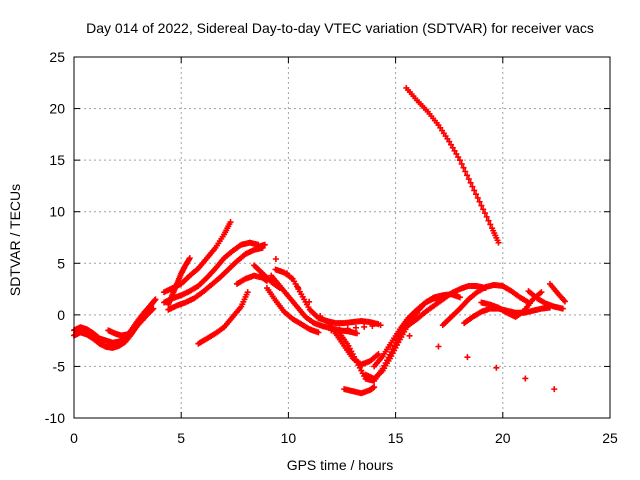 This screenshot has height=480, width=640. Describe the element at coordinates (57, 57) in the screenshot. I see `y-tick-label: 25` at that location.